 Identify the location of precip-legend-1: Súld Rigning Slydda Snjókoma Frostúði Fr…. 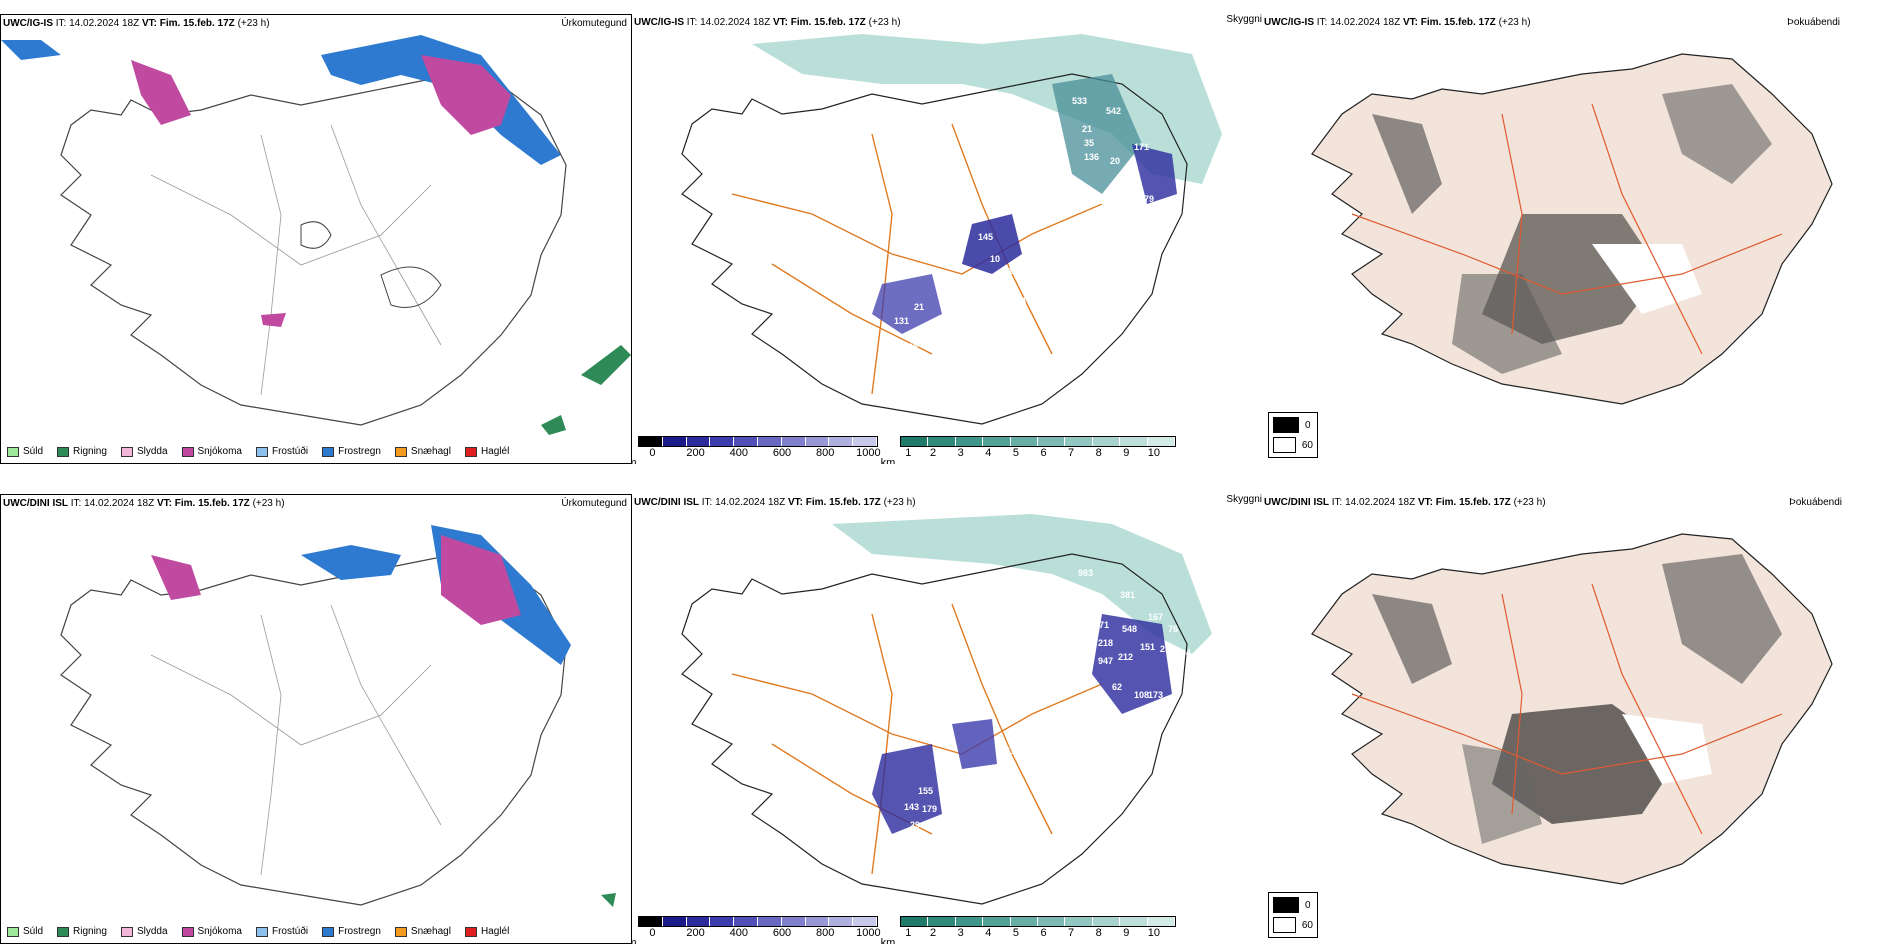
(258, 451).